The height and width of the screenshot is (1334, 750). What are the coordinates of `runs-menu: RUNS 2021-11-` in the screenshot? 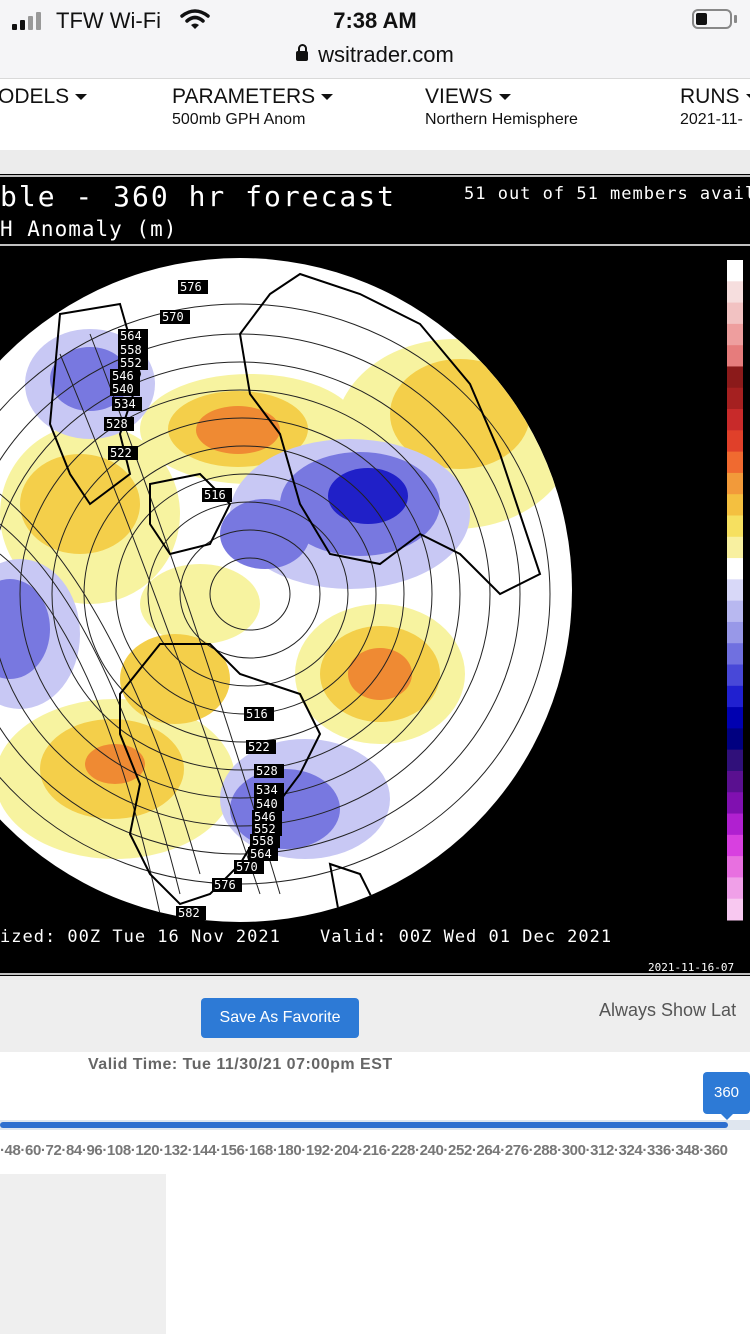 It's located at (715, 107).